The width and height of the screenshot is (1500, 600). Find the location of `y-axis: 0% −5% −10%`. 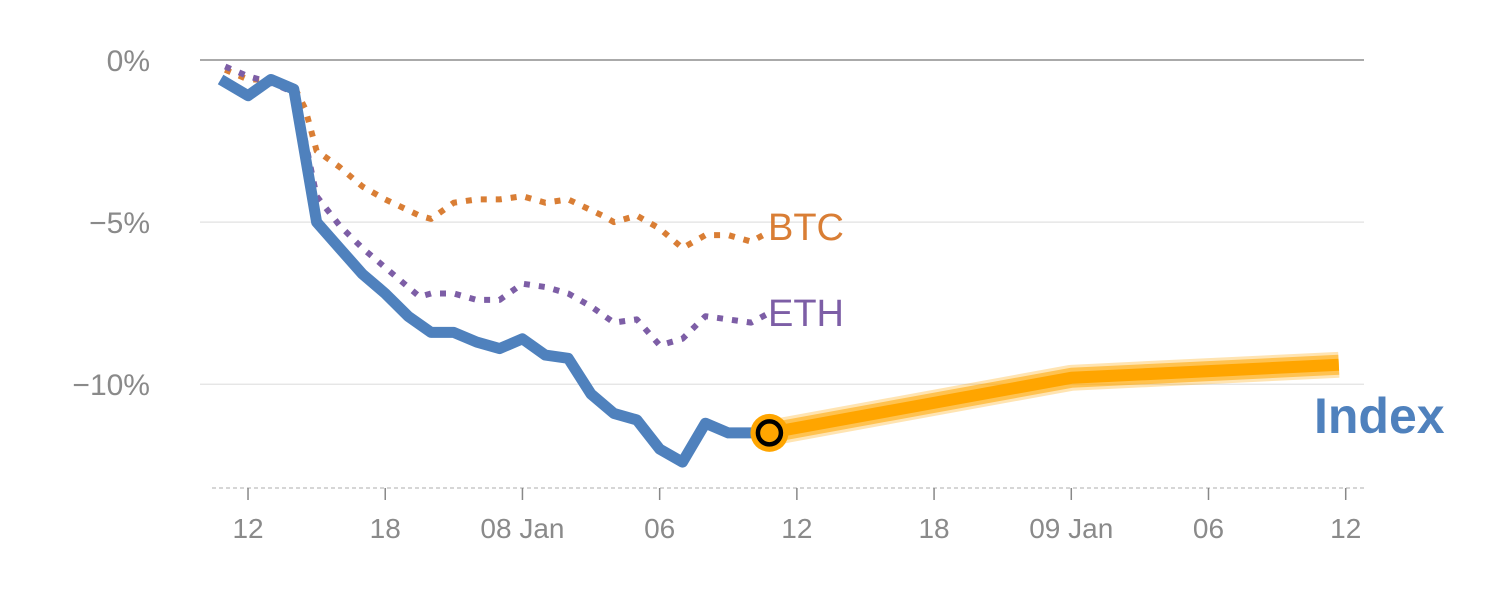

y-axis: 0% −5% −10% is located at coordinates (111, 223).